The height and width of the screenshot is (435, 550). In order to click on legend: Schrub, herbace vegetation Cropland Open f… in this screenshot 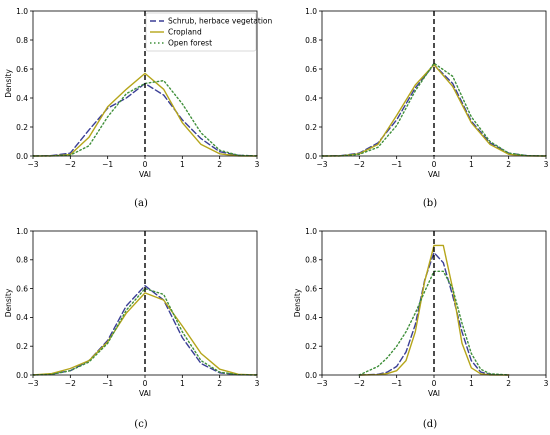, I will do `click(209, 32)`.